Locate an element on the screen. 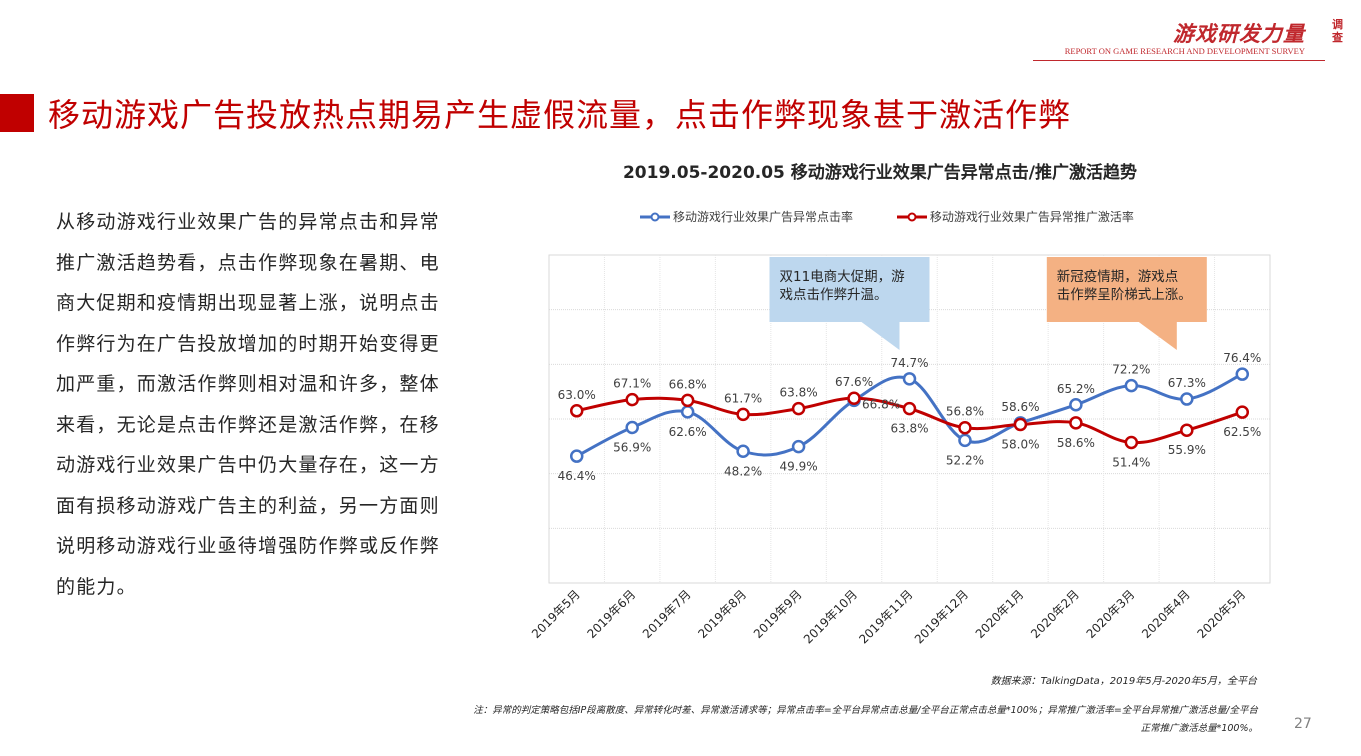 The height and width of the screenshot is (756, 1361). data-label: 51.4% is located at coordinates (1131, 463).